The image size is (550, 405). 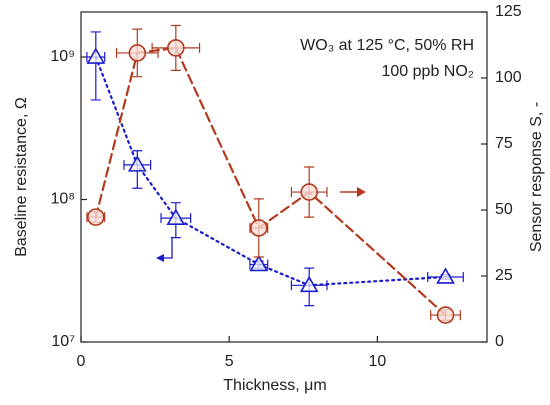 I want to click on y2-axis-label: Sensor response S, -, so click(x=536, y=177).